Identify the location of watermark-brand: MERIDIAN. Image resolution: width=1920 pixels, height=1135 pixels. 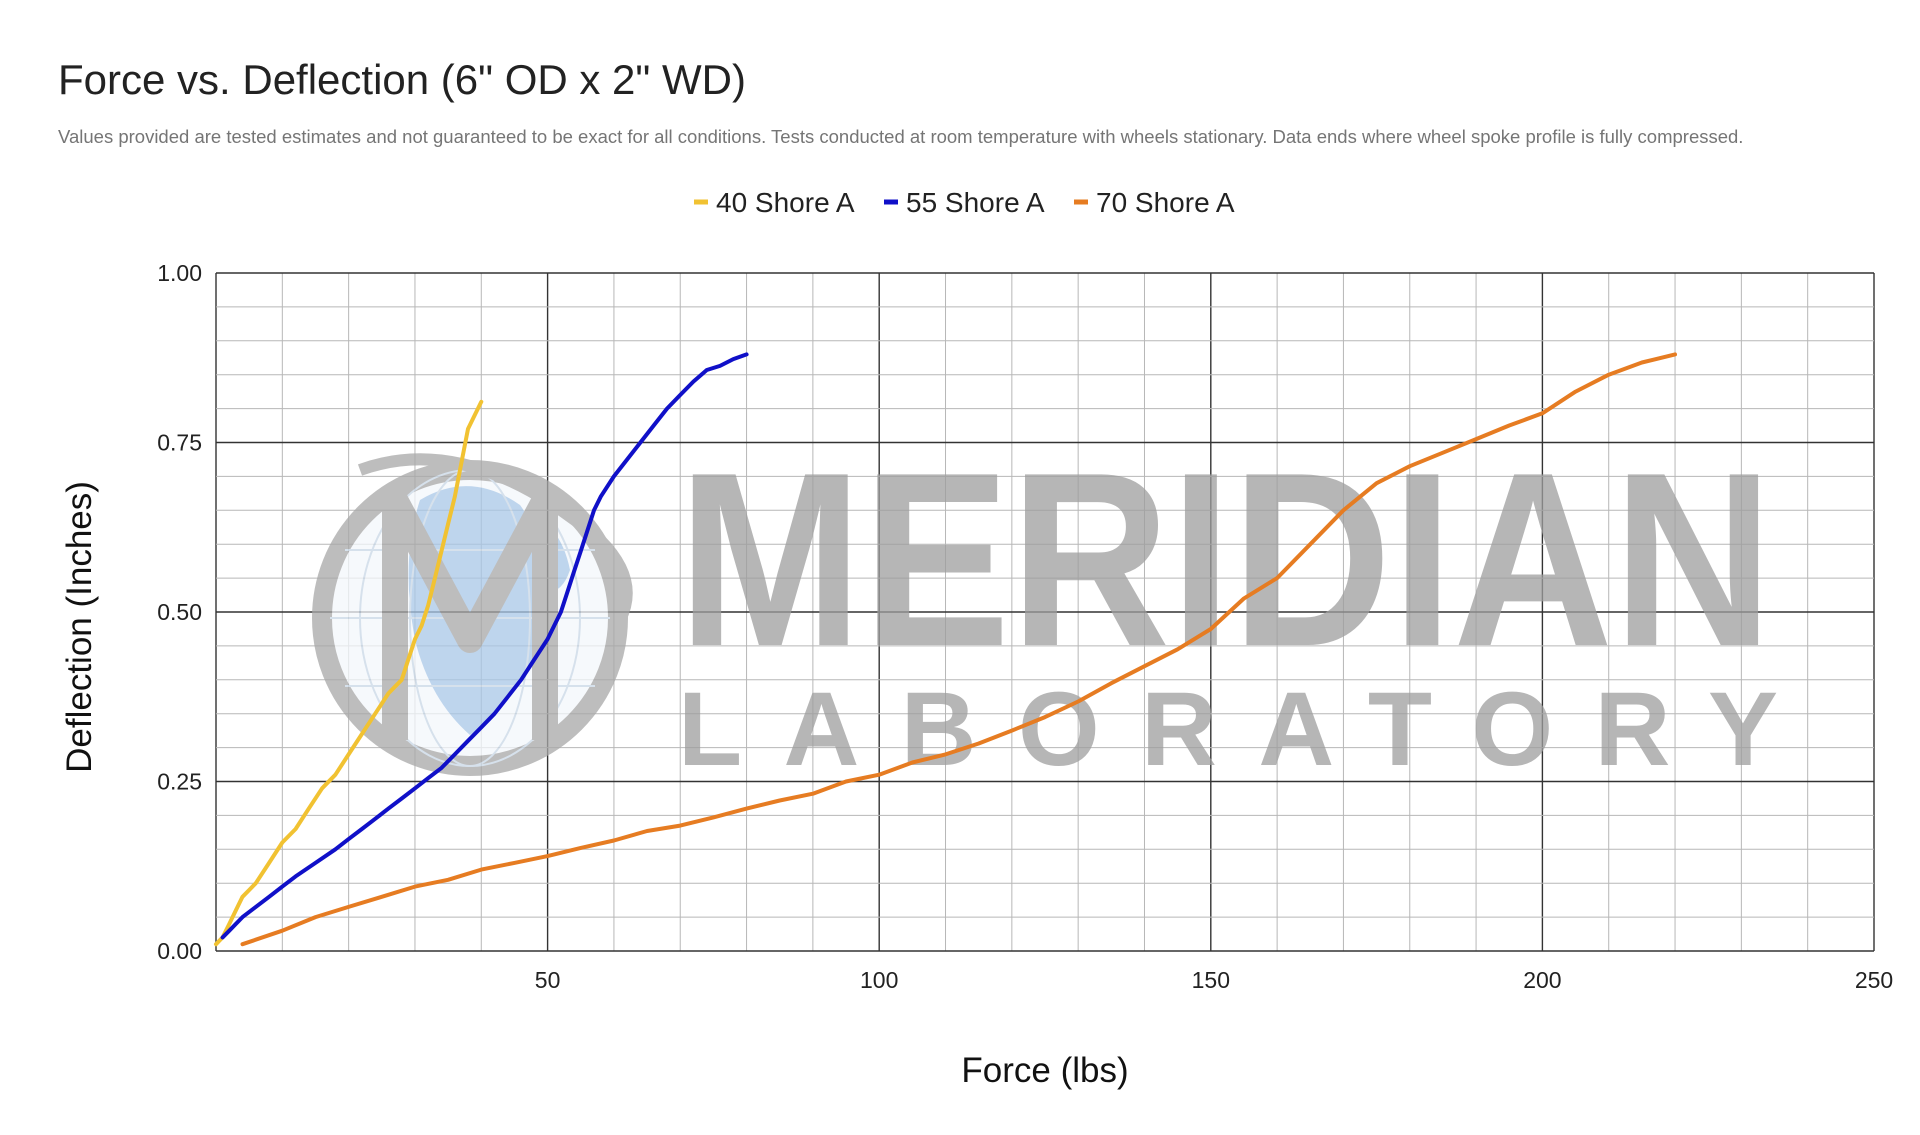
(1225, 559).